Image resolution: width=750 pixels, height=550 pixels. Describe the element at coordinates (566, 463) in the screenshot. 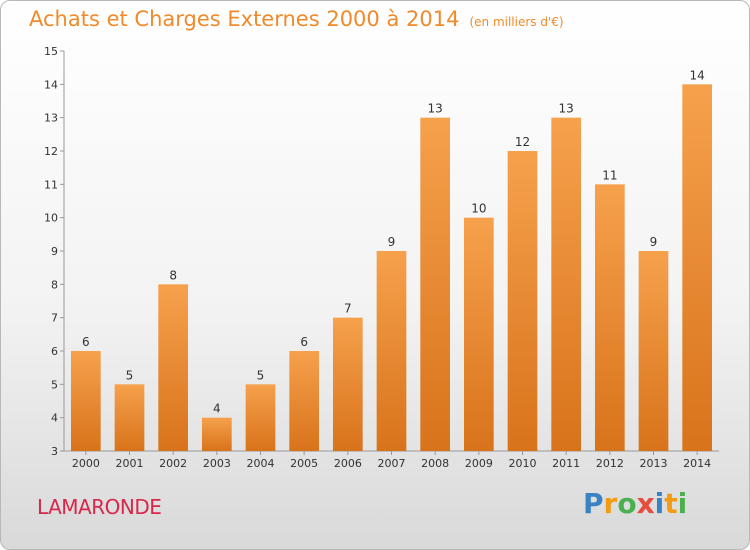

I see `x-tick-label-2011: 2011` at that location.